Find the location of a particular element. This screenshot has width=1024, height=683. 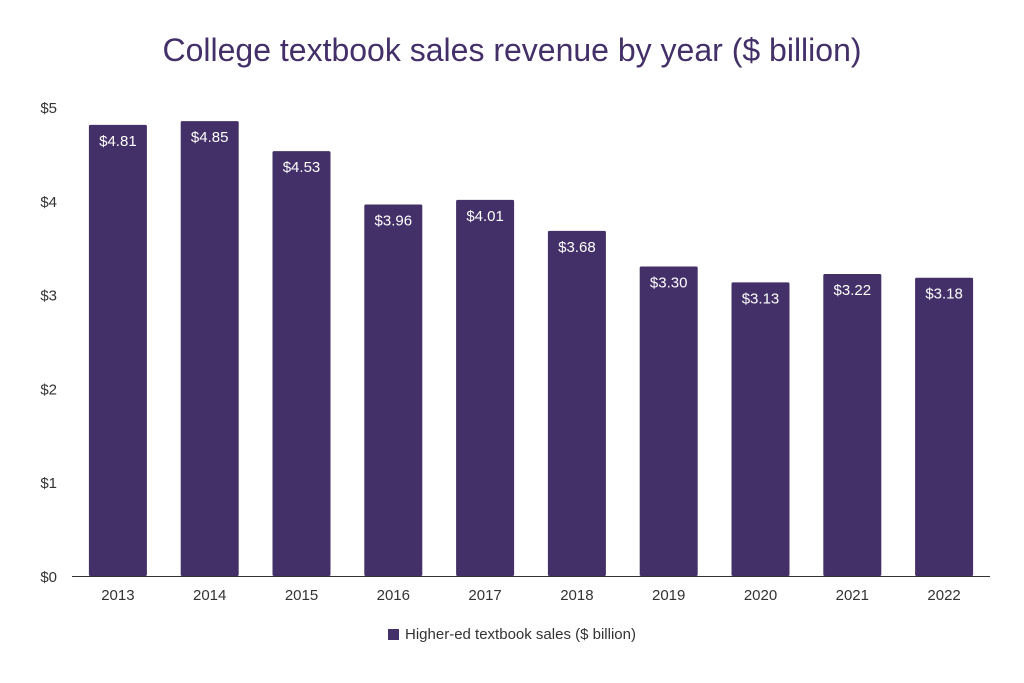

x-tick-label: 2022 is located at coordinates (943, 595).